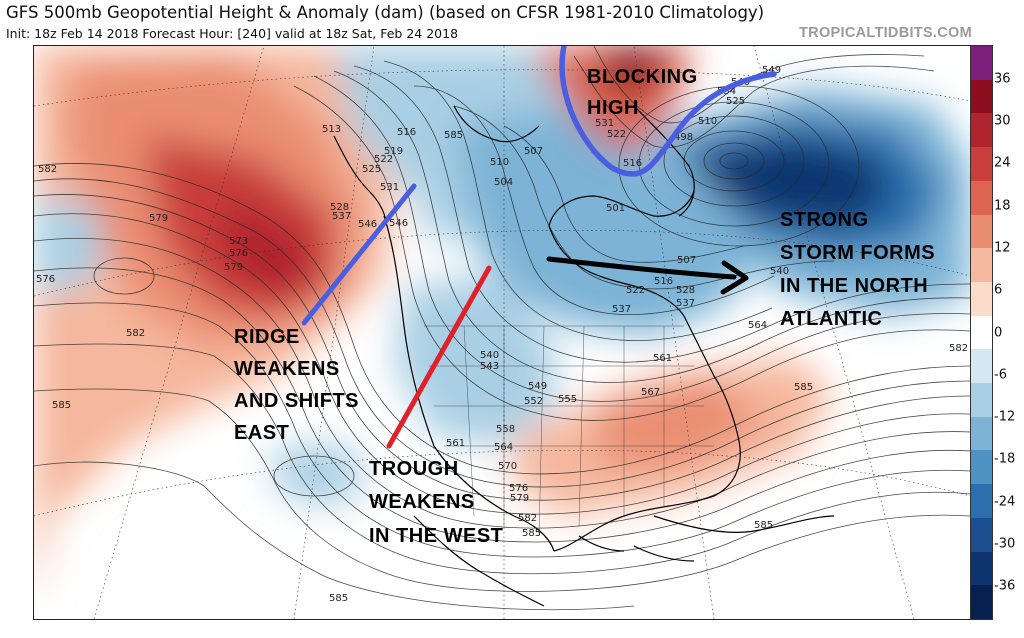 The image size is (1024, 638). What do you see at coordinates (1002, 206) in the screenshot?
I see `colorbar-tick-label: 18` at bounding box center [1002, 206].